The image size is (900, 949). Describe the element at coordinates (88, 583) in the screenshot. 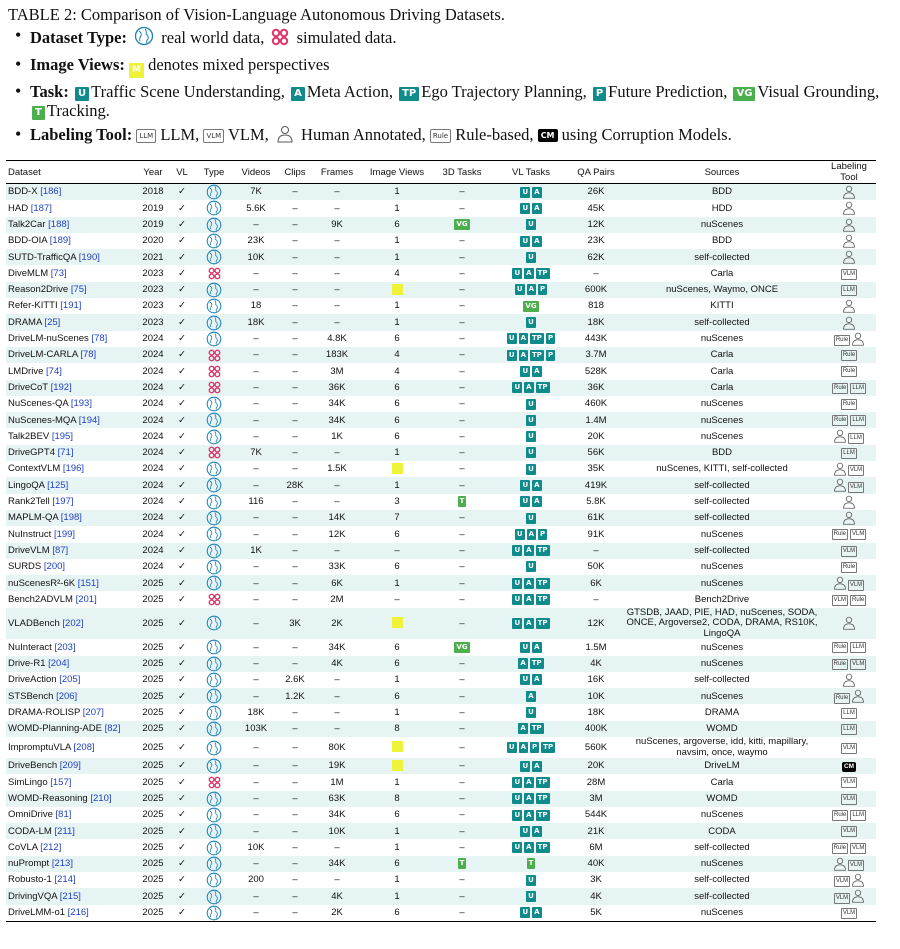

I see `reference-link: [151]` at that location.